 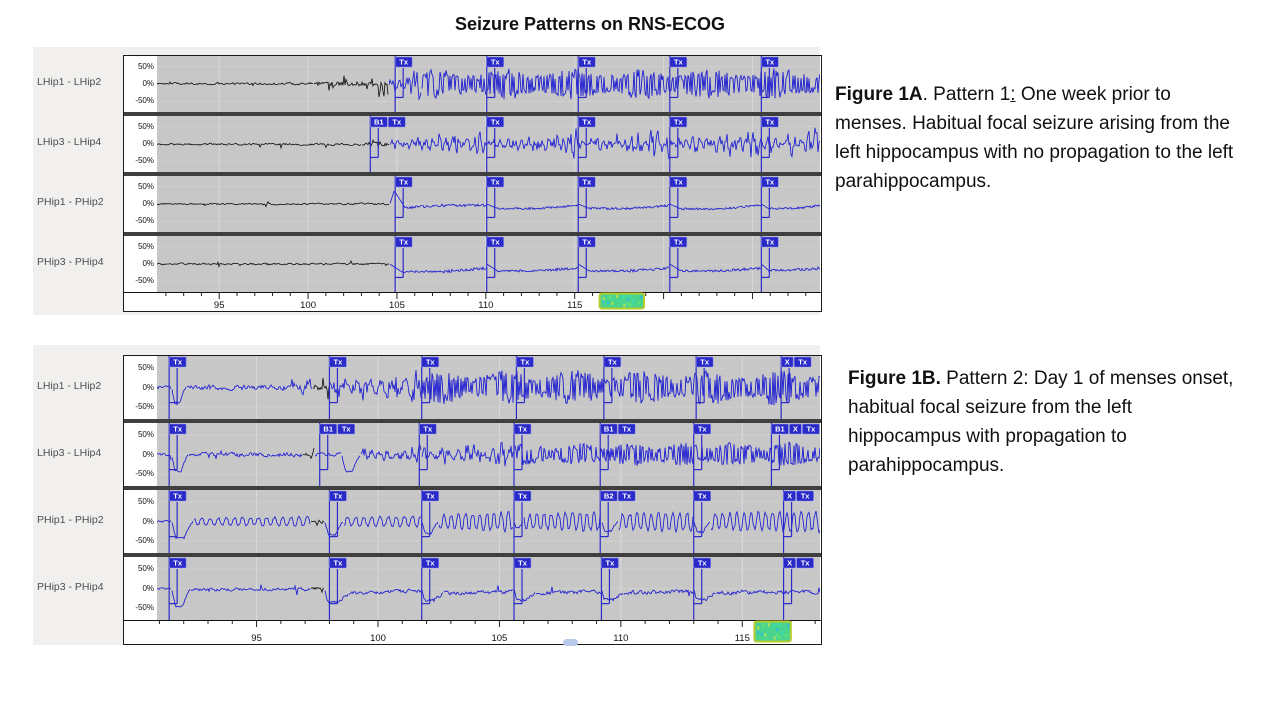 I want to click on ecog-channel-row: 50% 0% -50% B1 Tx Tx Tx Tx Tx, so click(x=472, y=144).